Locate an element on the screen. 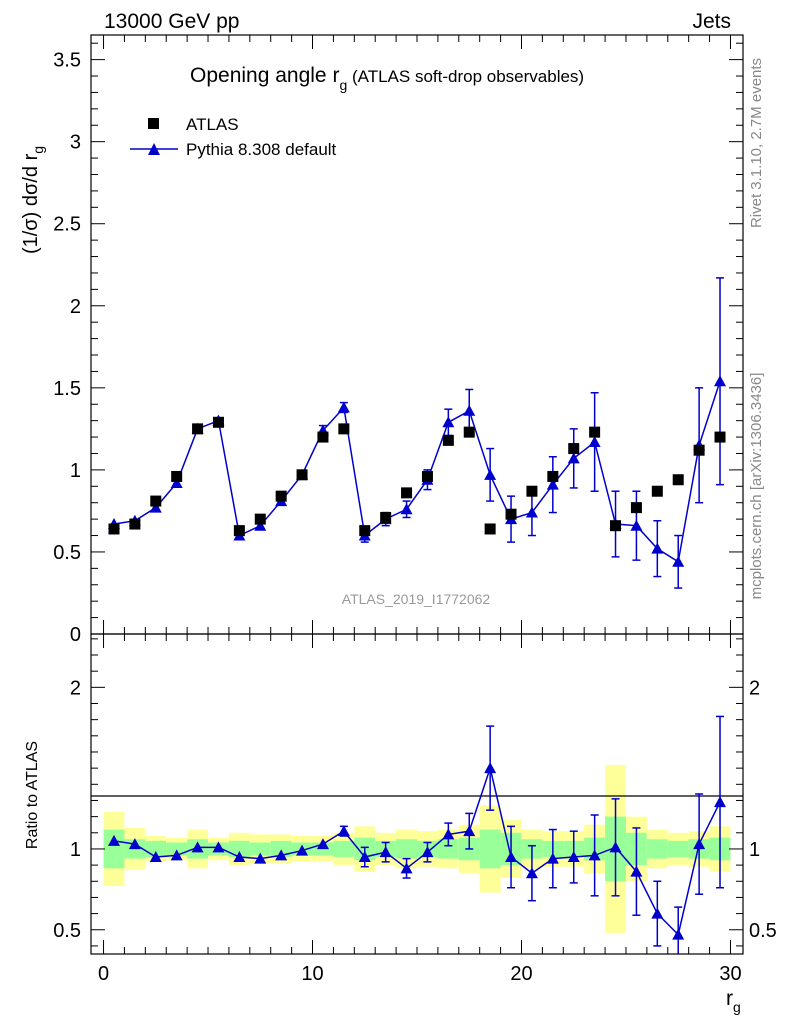 Image resolution: width=786 pixels, height=1024 pixels. ratio-y-tick-label-right: 2 is located at coordinates (754, 688).